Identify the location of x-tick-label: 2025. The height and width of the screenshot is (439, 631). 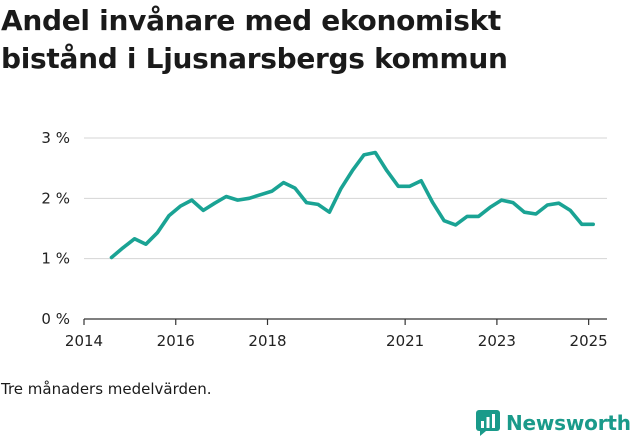
(589, 341).